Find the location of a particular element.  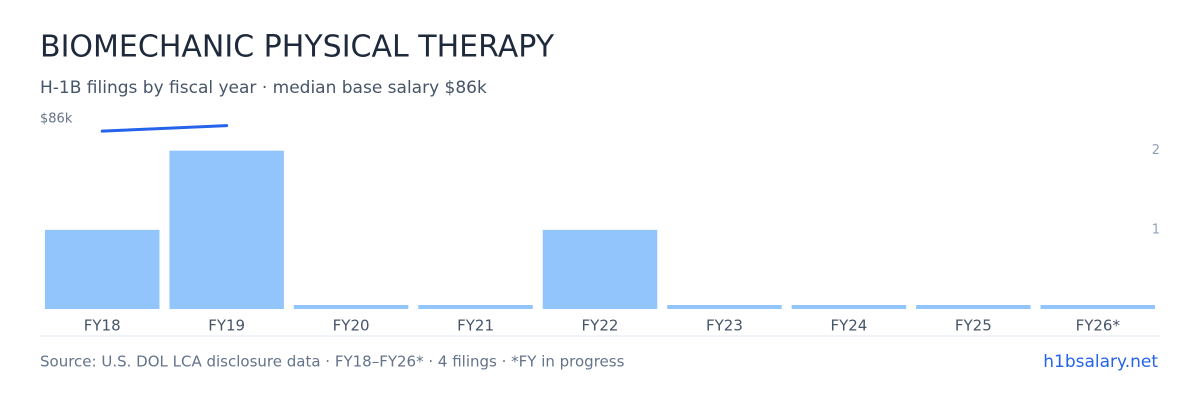

x-tick-label: FY23 is located at coordinates (724, 326).